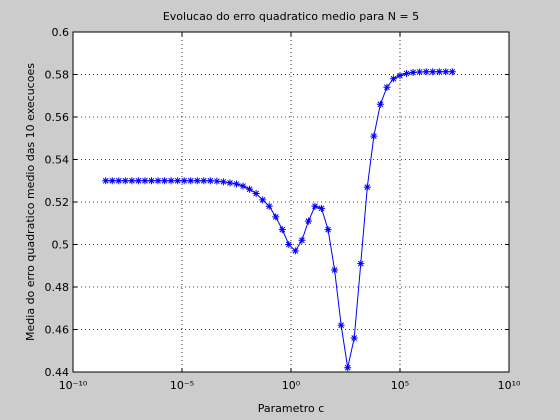 Image resolution: width=560 pixels, height=420 pixels. What do you see at coordinates (57, 117) in the screenshot?
I see `y-tick-label: 0.56` at bounding box center [57, 117].